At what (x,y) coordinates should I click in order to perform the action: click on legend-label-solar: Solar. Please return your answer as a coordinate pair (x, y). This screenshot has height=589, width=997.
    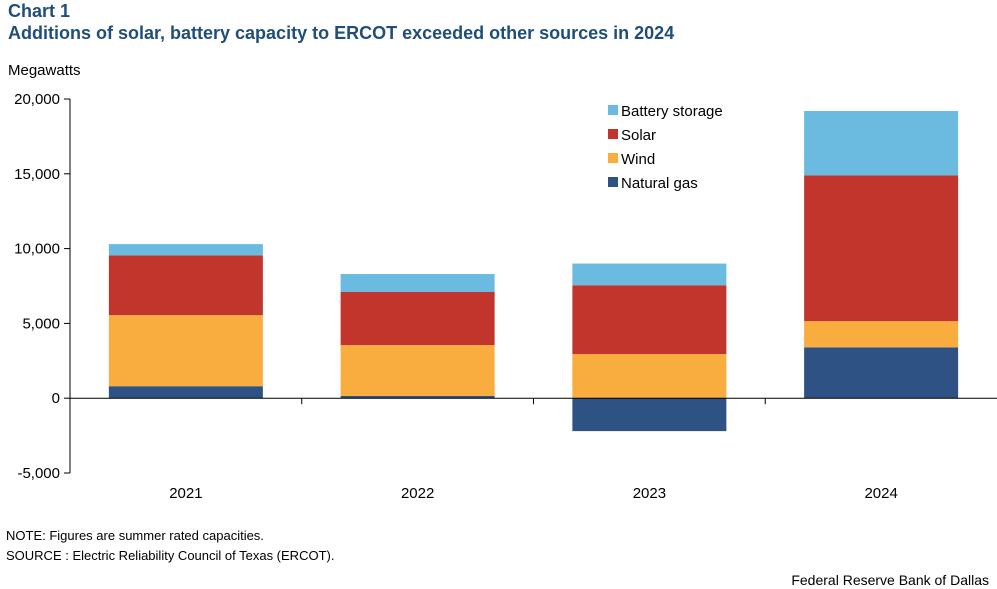
    Looking at the image, I should click on (638, 135).